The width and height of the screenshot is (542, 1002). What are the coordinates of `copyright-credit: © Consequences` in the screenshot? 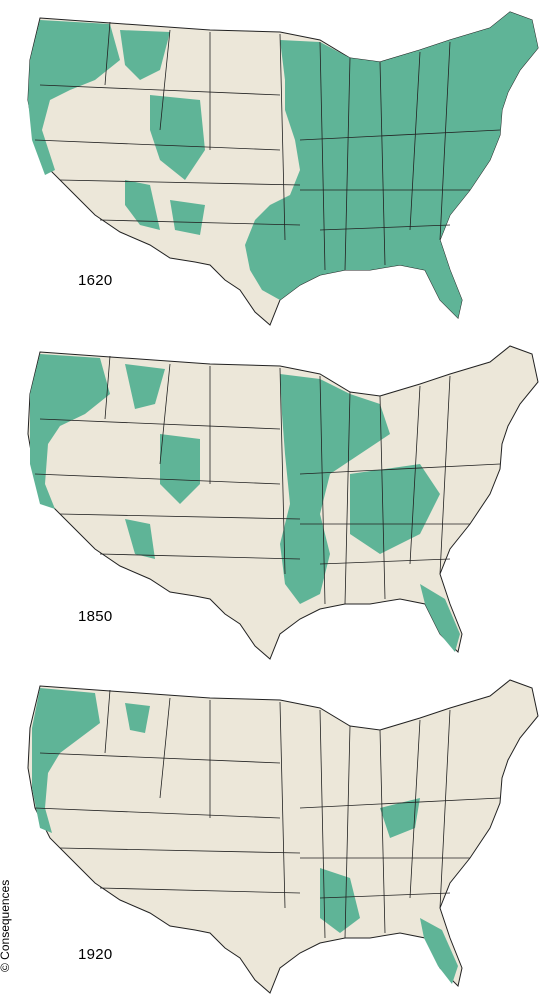 It's located at (6, 925).